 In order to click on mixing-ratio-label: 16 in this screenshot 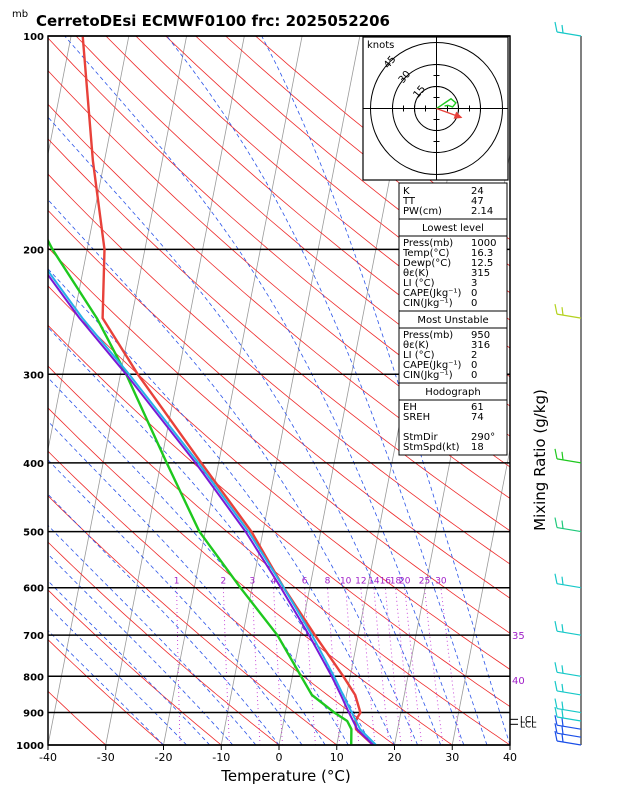, I will do `click(386, 582)`.